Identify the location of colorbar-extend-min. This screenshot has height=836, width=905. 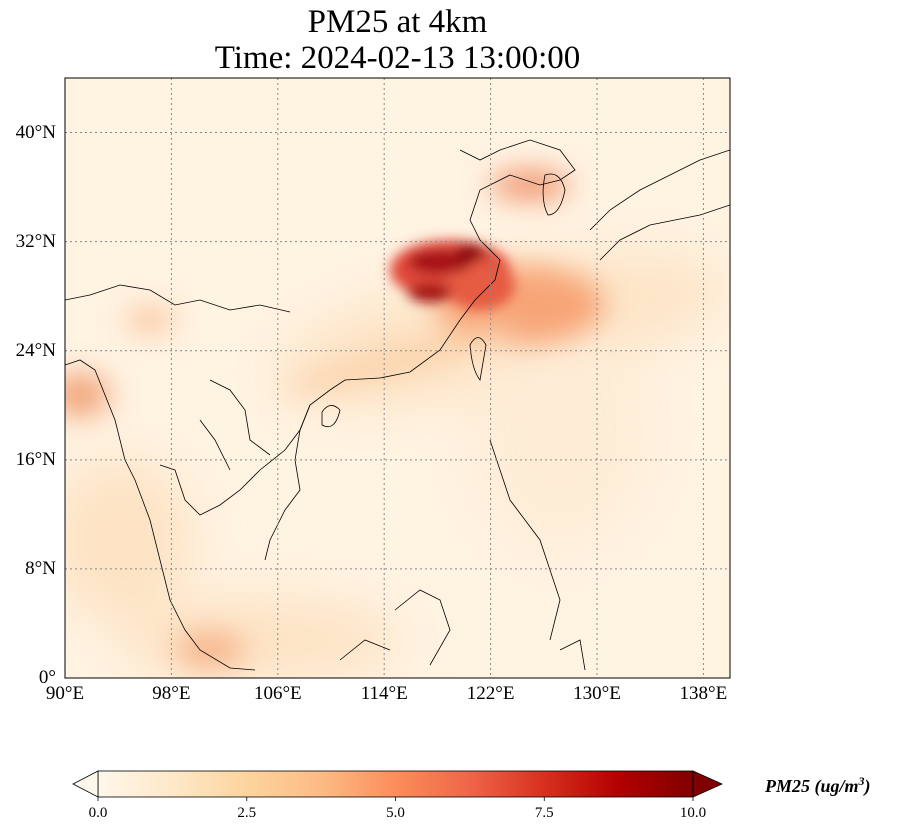
(85, 784).